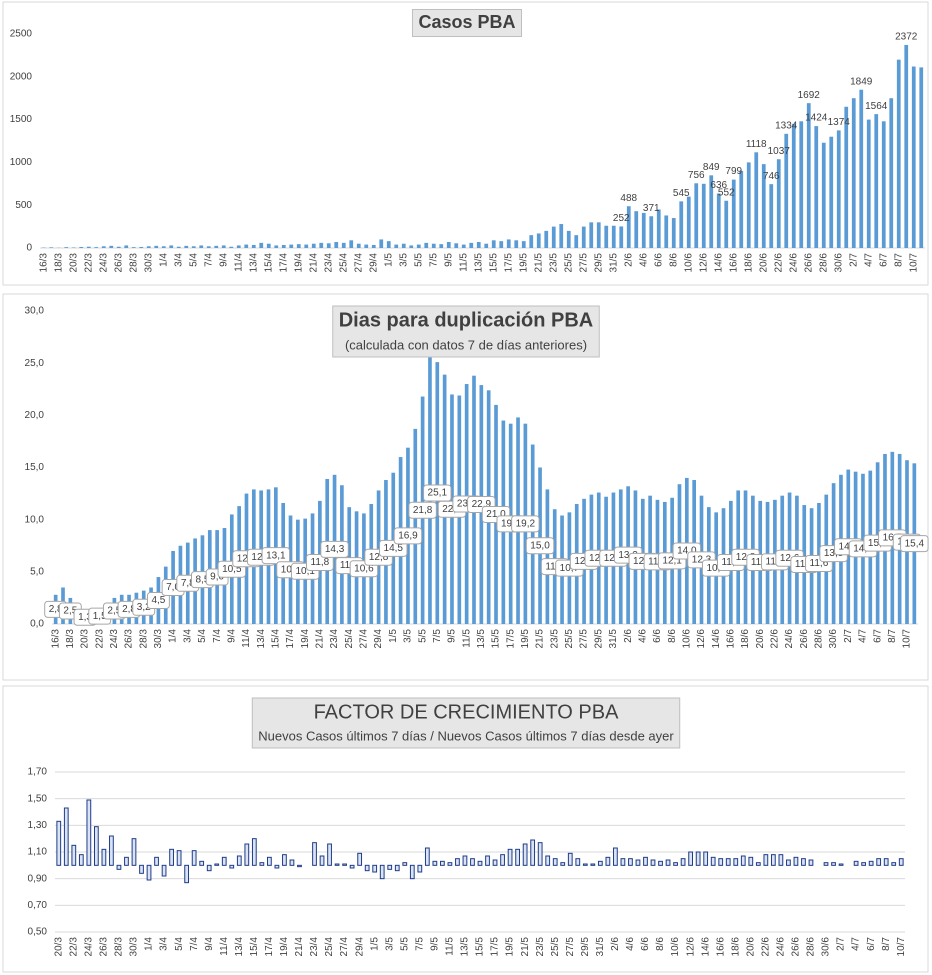  Describe the element at coordinates (179, 944) in the screenshot. I see `x-tick-label: 5/4` at that location.